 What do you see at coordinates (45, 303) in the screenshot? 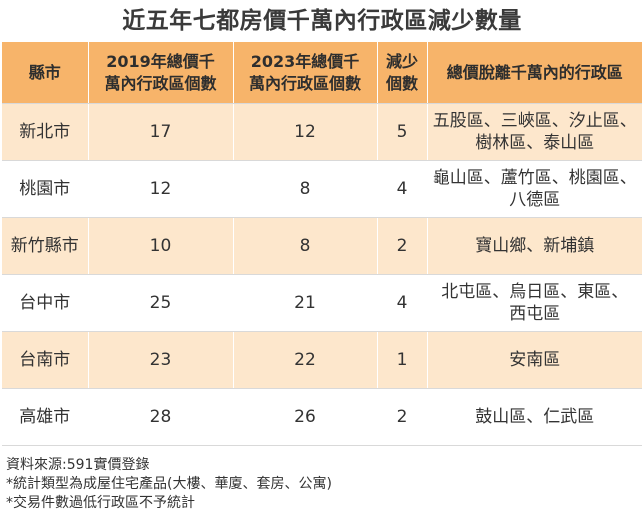
I see `city-cell: 台中市` at bounding box center [45, 303].